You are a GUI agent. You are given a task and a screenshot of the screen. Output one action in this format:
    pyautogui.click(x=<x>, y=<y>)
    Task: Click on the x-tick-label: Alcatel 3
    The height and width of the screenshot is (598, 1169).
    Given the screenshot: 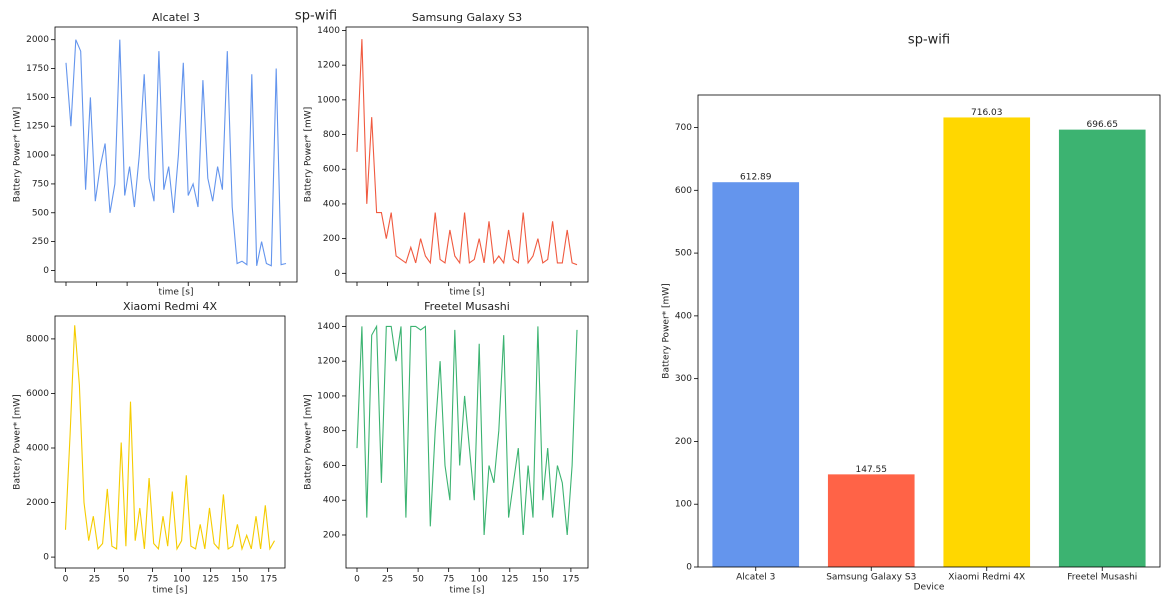 What is the action you would take?
    pyautogui.click(x=755, y=578)
    